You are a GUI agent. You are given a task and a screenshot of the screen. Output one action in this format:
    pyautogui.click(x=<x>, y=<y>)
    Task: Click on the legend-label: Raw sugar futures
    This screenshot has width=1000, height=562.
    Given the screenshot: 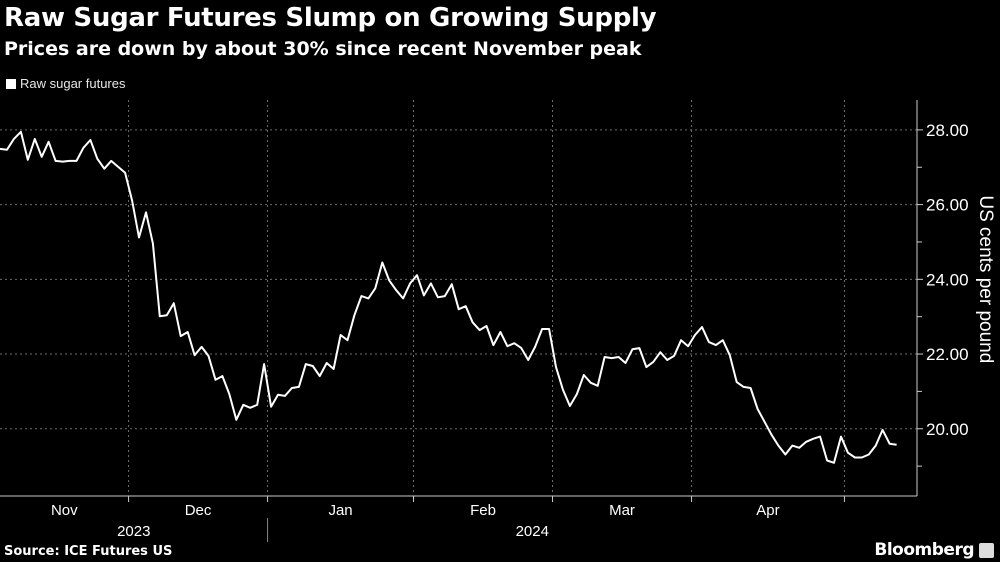 What is the action you would take?
    pyautogui.click(x=73, y=83)
    